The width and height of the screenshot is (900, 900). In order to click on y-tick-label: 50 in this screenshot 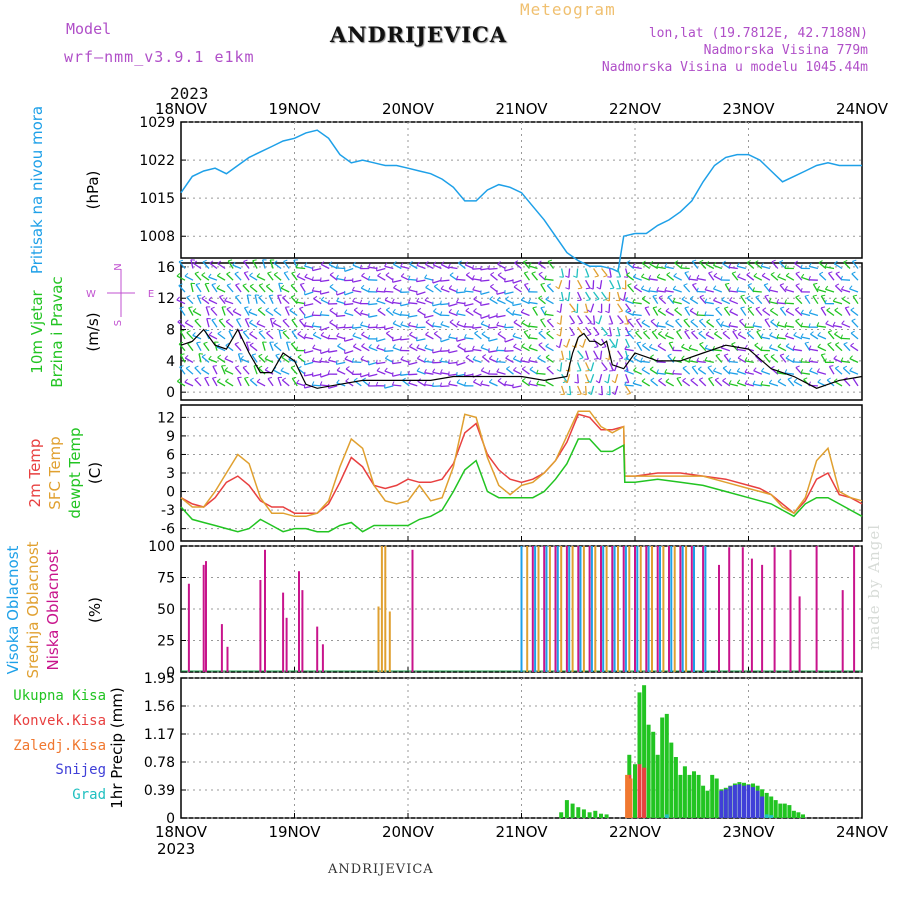, I will do `click(166, 610)`.